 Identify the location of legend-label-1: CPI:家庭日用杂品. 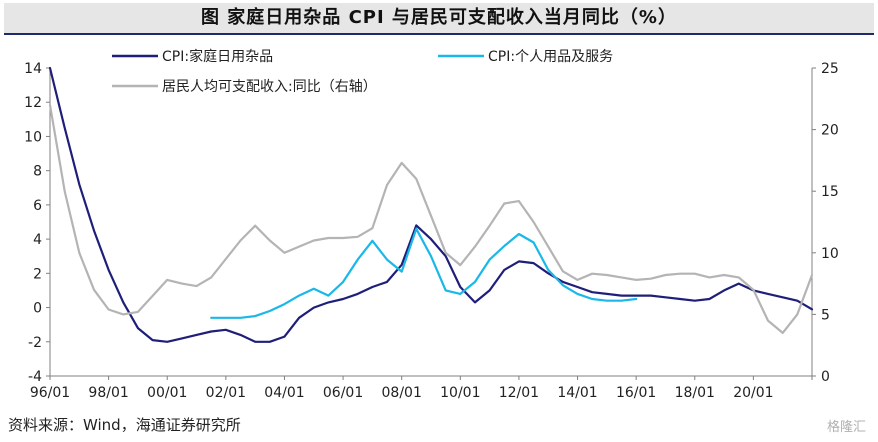
(217, 56).